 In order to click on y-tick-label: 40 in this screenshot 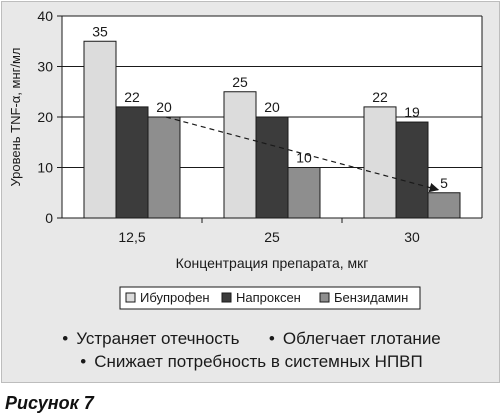, I will do `click(45, 16)`.